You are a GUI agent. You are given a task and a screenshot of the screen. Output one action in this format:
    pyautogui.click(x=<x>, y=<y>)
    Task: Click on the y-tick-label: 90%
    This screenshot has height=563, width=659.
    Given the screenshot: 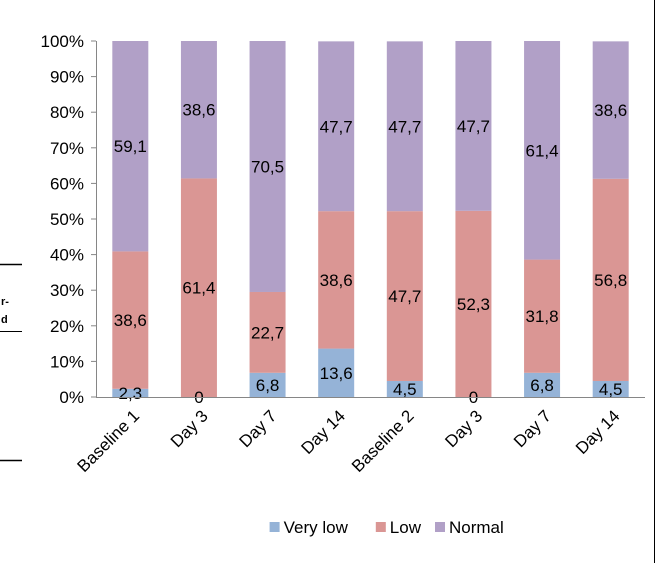 What is the action you would take?
    pyautogui.click(x=67, y=77)
    